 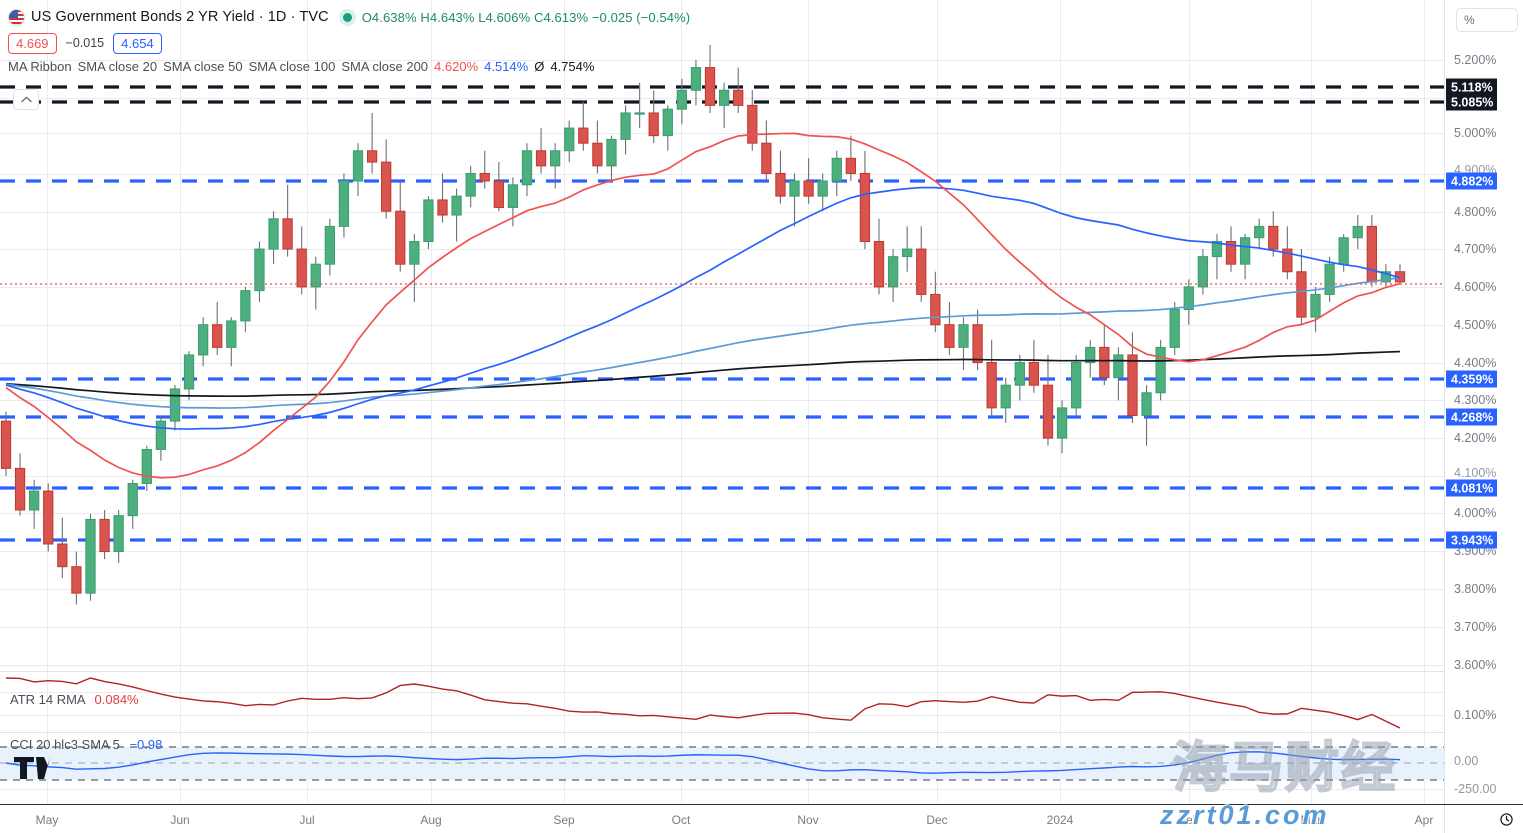 I want to click on chevron-up-icon, so click(x=26, y=99).